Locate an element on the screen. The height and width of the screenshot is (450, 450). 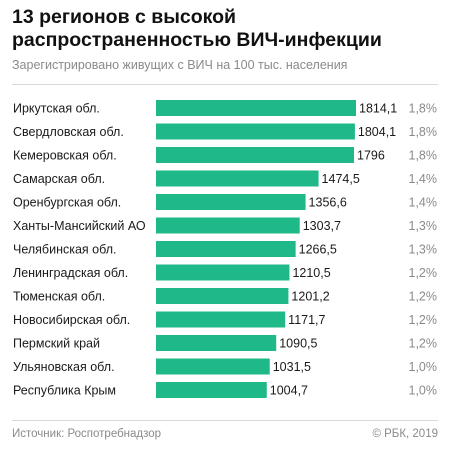
value-label: 1474,5 is located at coordinates (341, 179).